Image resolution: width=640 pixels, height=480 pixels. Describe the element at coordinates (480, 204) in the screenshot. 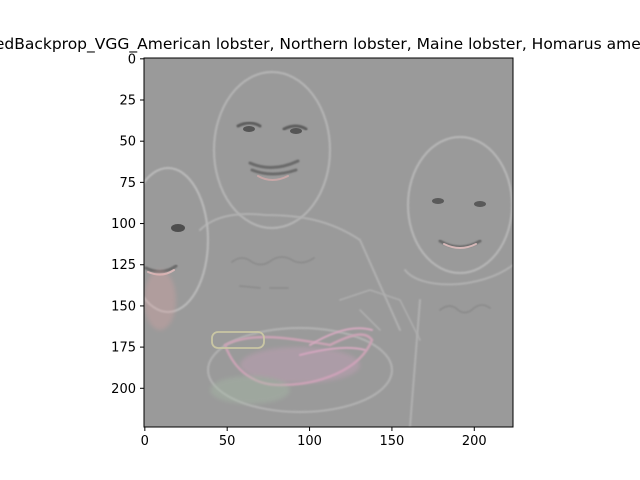

I see `right-eye-right` at that location.